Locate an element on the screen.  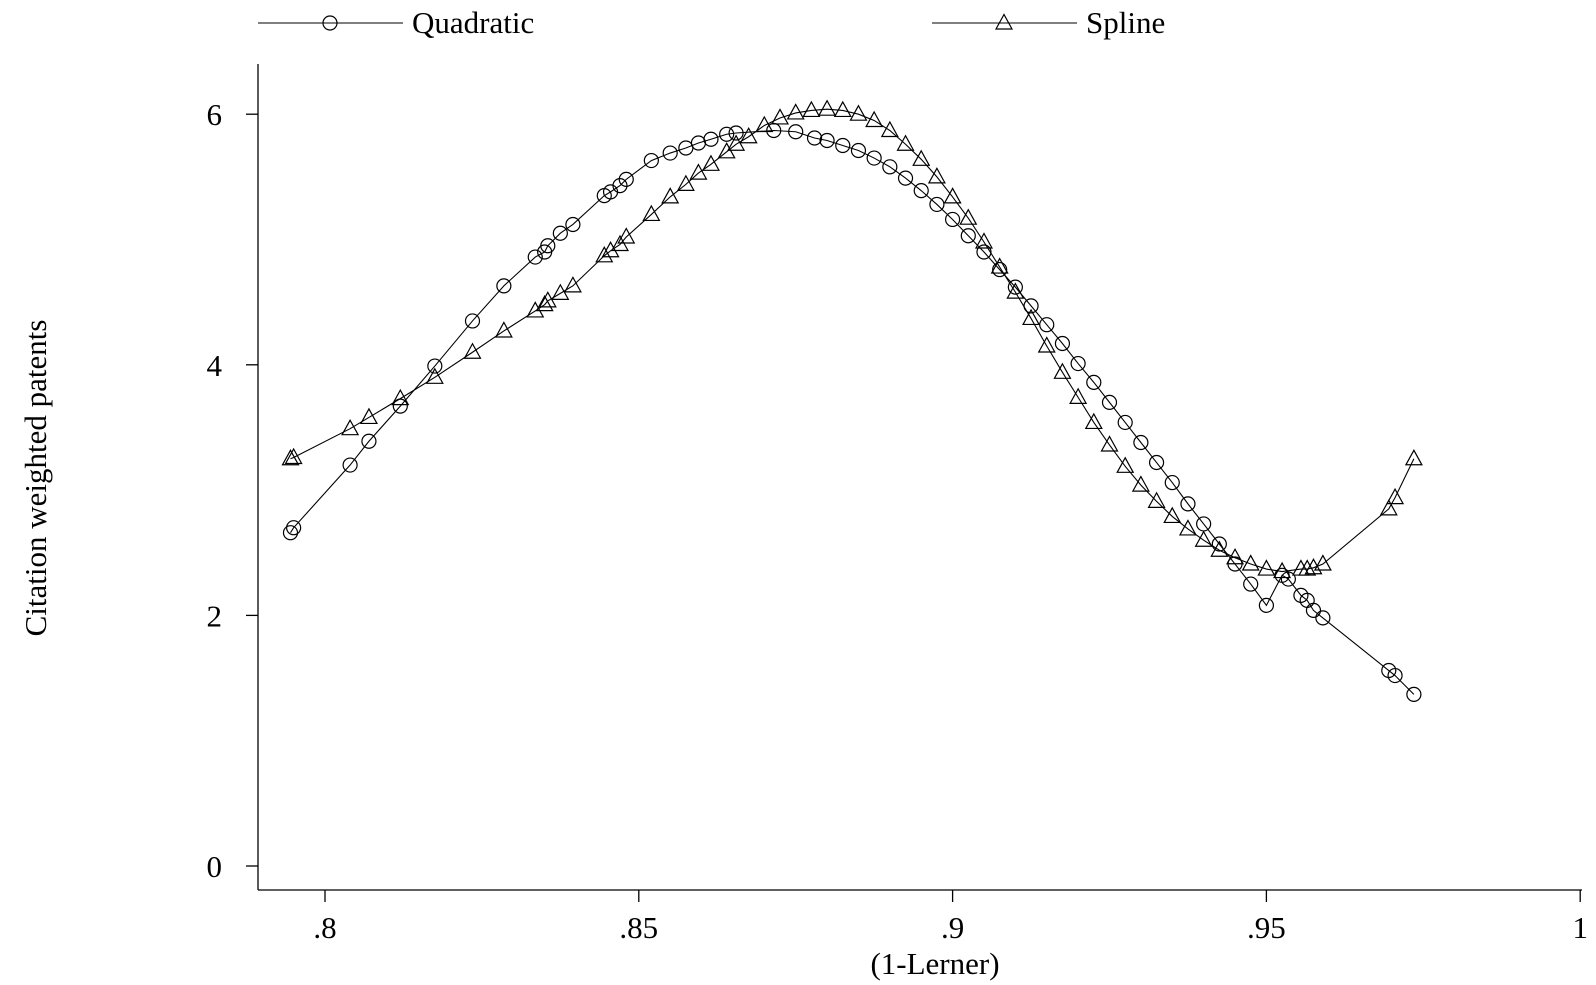
y-axis-ticks: 0 2 4 6 is located at coordinates (232, 490).